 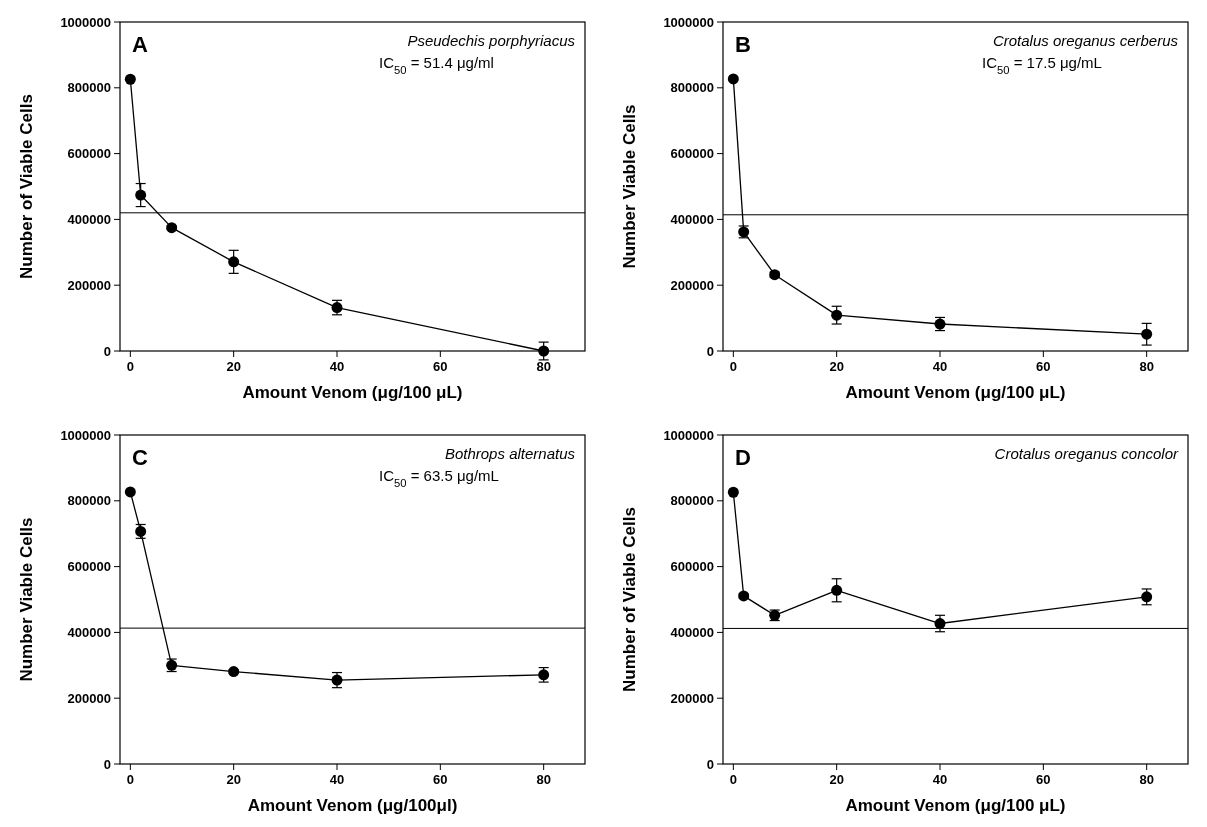 I want to click on text: D, so click(x=743, y=457).